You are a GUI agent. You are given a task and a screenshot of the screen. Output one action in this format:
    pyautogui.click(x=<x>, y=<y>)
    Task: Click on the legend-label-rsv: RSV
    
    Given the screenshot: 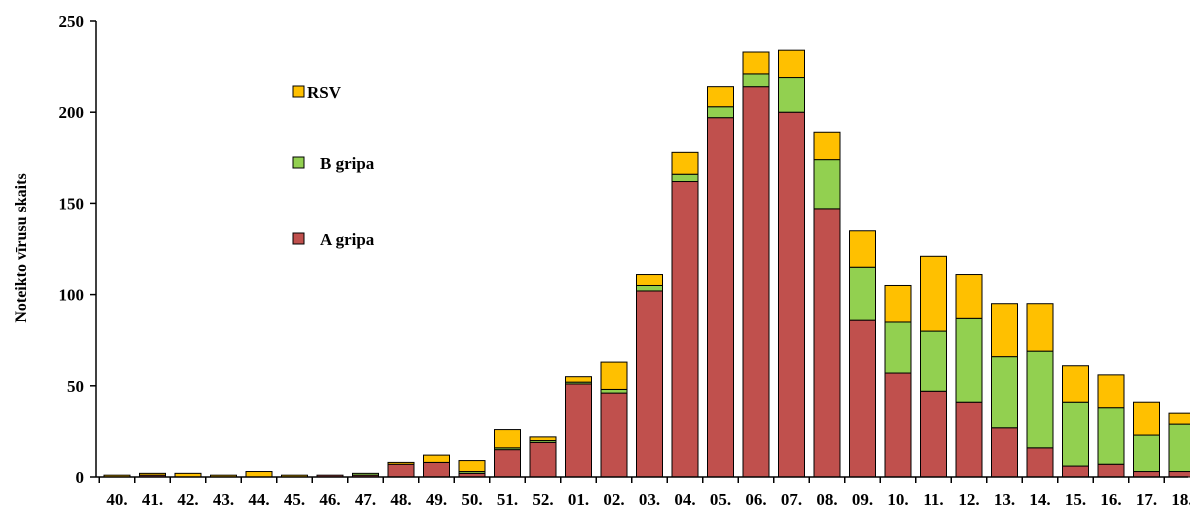 What is the action you would take?
    pyautogui.click(x=324, y=92)
    